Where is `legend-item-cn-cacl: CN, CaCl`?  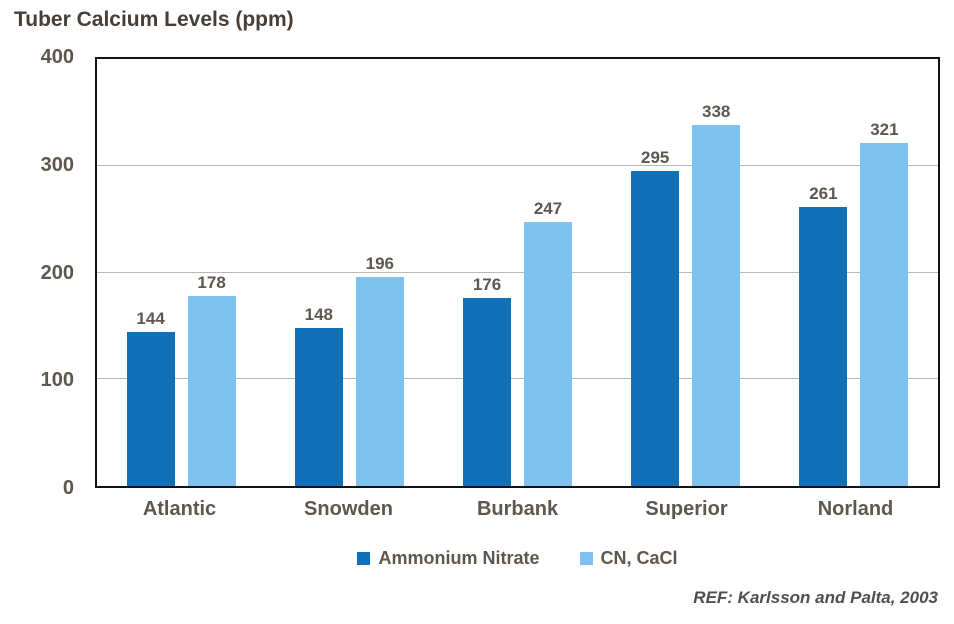 legend-item-cn-cacl: CN, CaCl is located at coordinates (628, 558).